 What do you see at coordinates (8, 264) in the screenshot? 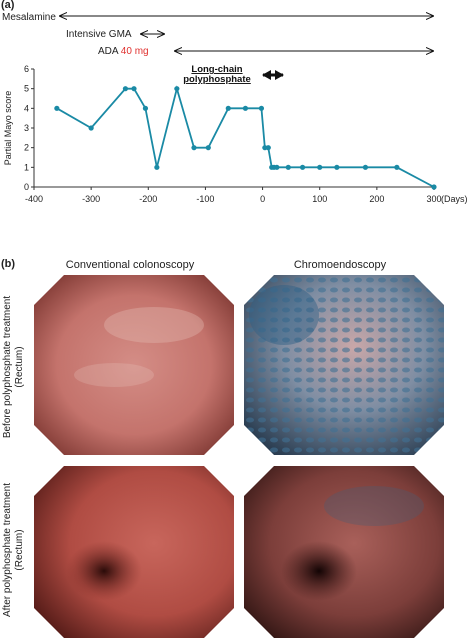
I see `panel-b-label: (b)` at bounding box center [8, 264].